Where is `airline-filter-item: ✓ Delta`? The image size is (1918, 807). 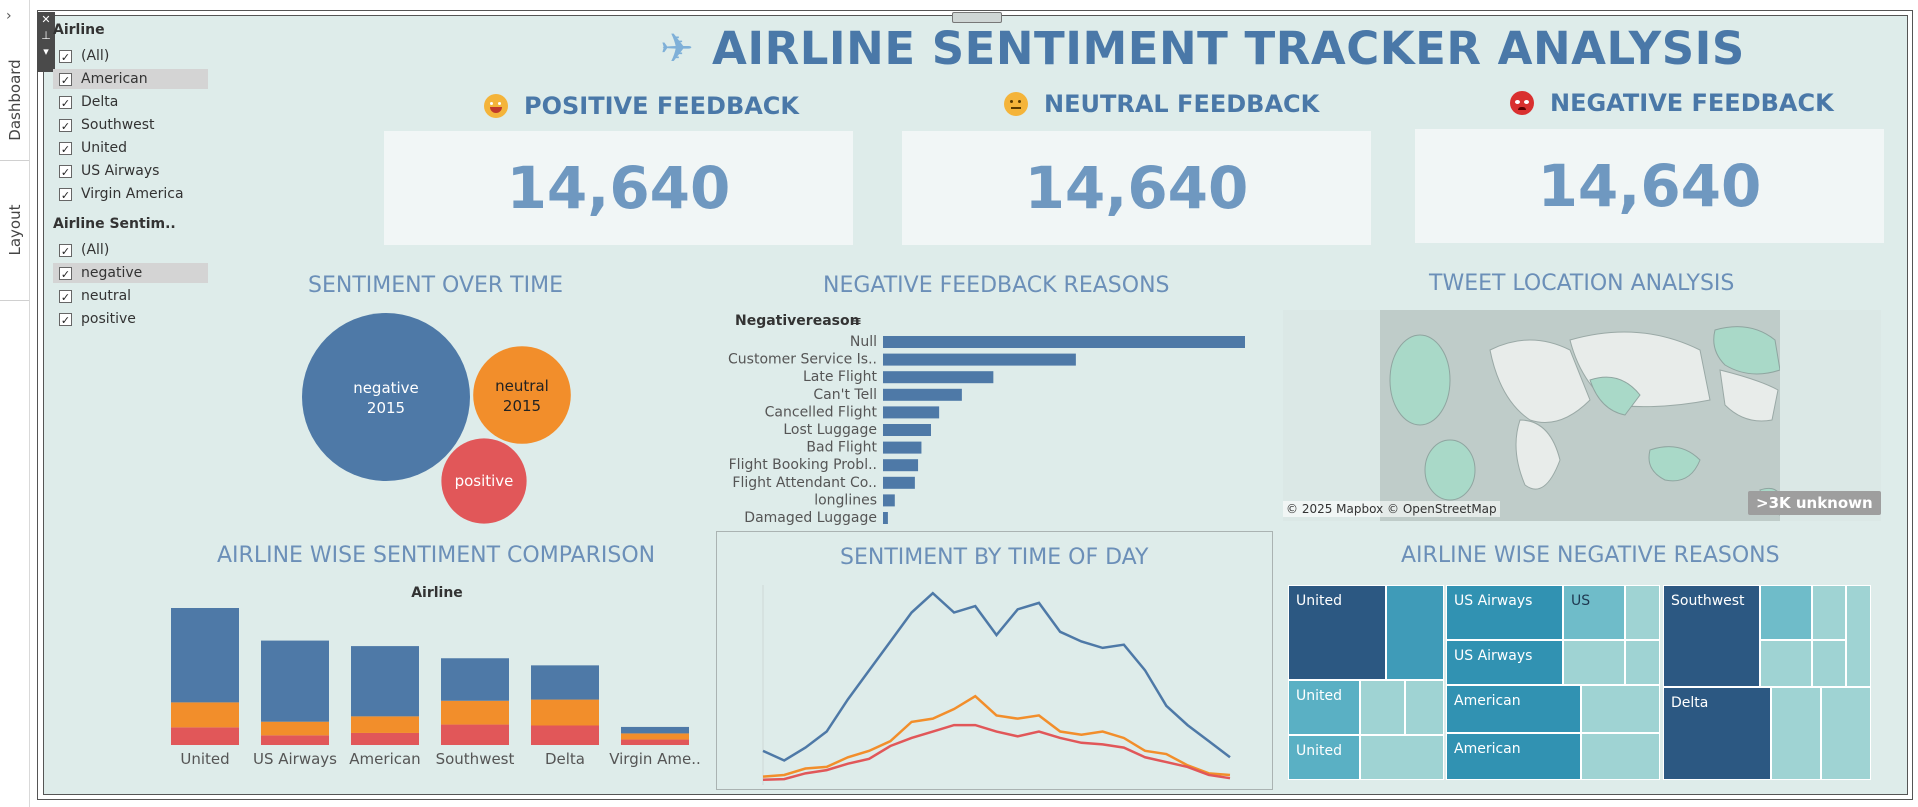
airline-filter-item: ✓ Delta is located at coordinates (130, 102).